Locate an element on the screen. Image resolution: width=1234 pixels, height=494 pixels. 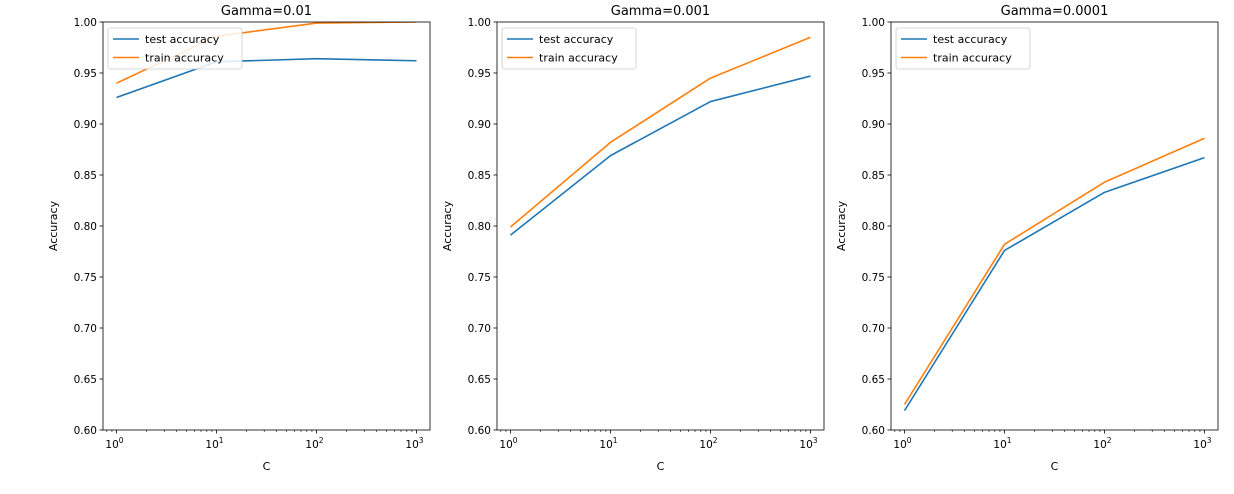
chart-title: Gamma=0.001 is located at coordinates (660, 11).